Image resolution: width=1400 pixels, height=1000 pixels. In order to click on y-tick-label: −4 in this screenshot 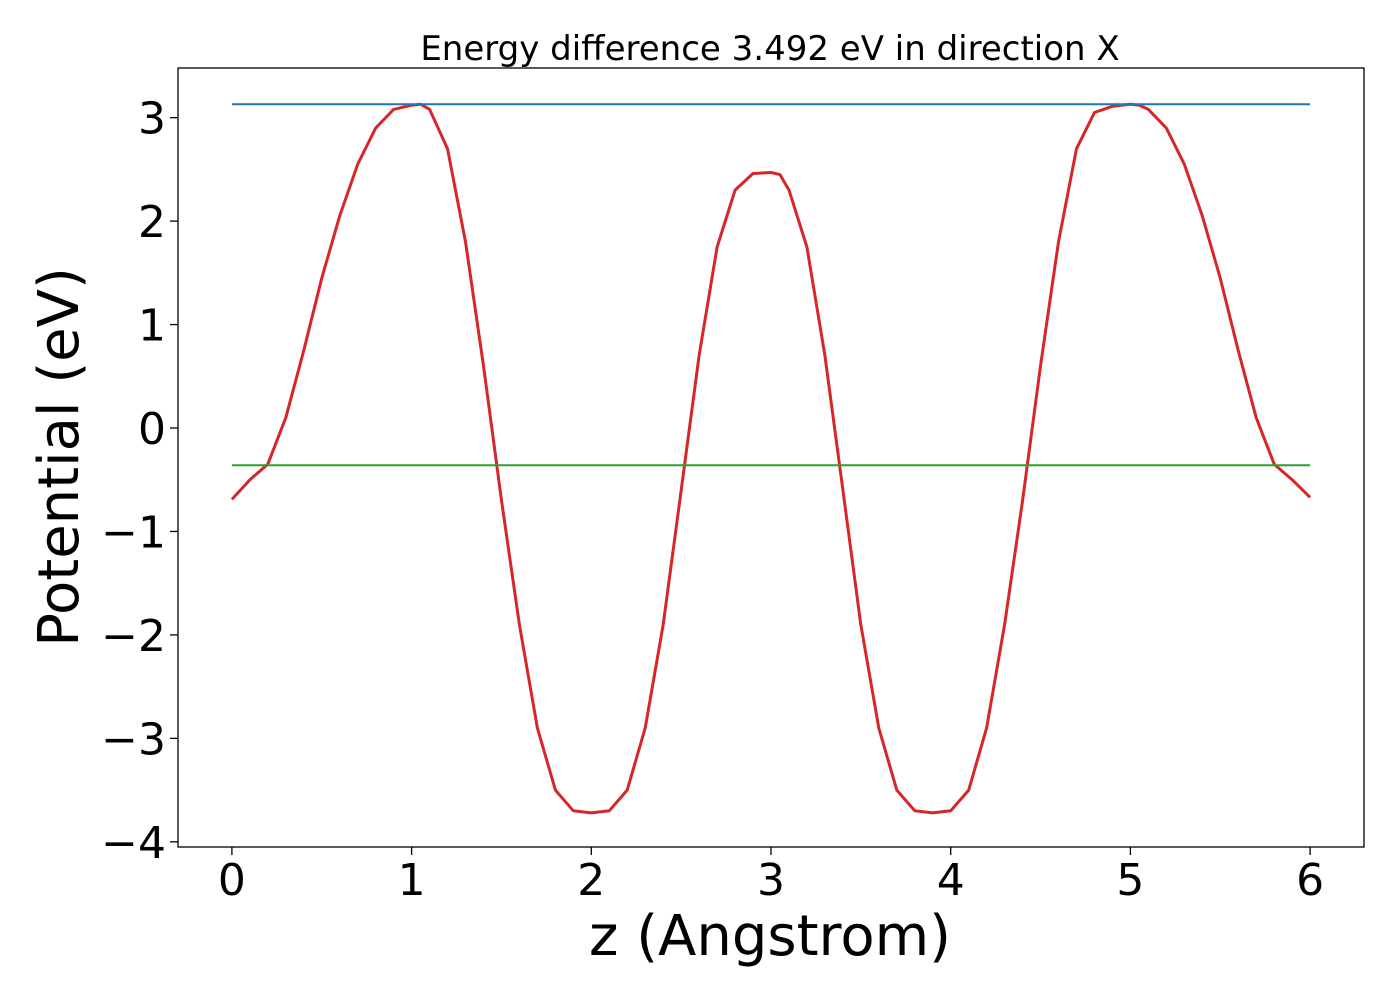, I will do `click(133, 843)`.